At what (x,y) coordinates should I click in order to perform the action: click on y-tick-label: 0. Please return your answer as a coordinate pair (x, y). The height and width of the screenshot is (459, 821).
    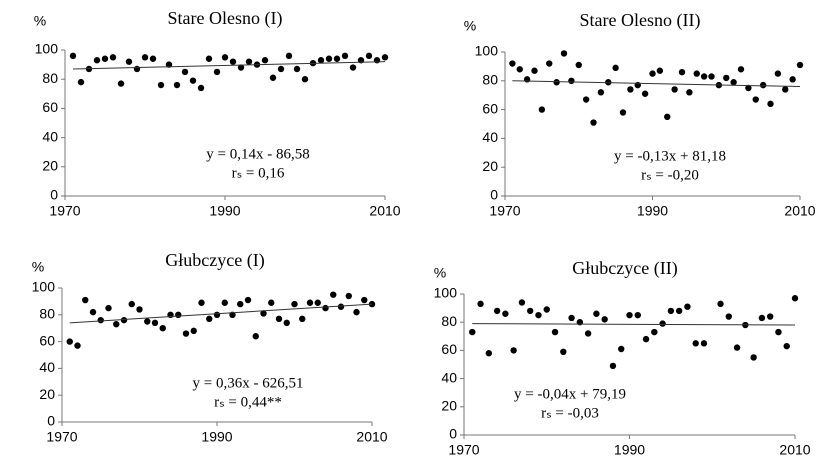
    Looking at the image, I should click on (51, 421).